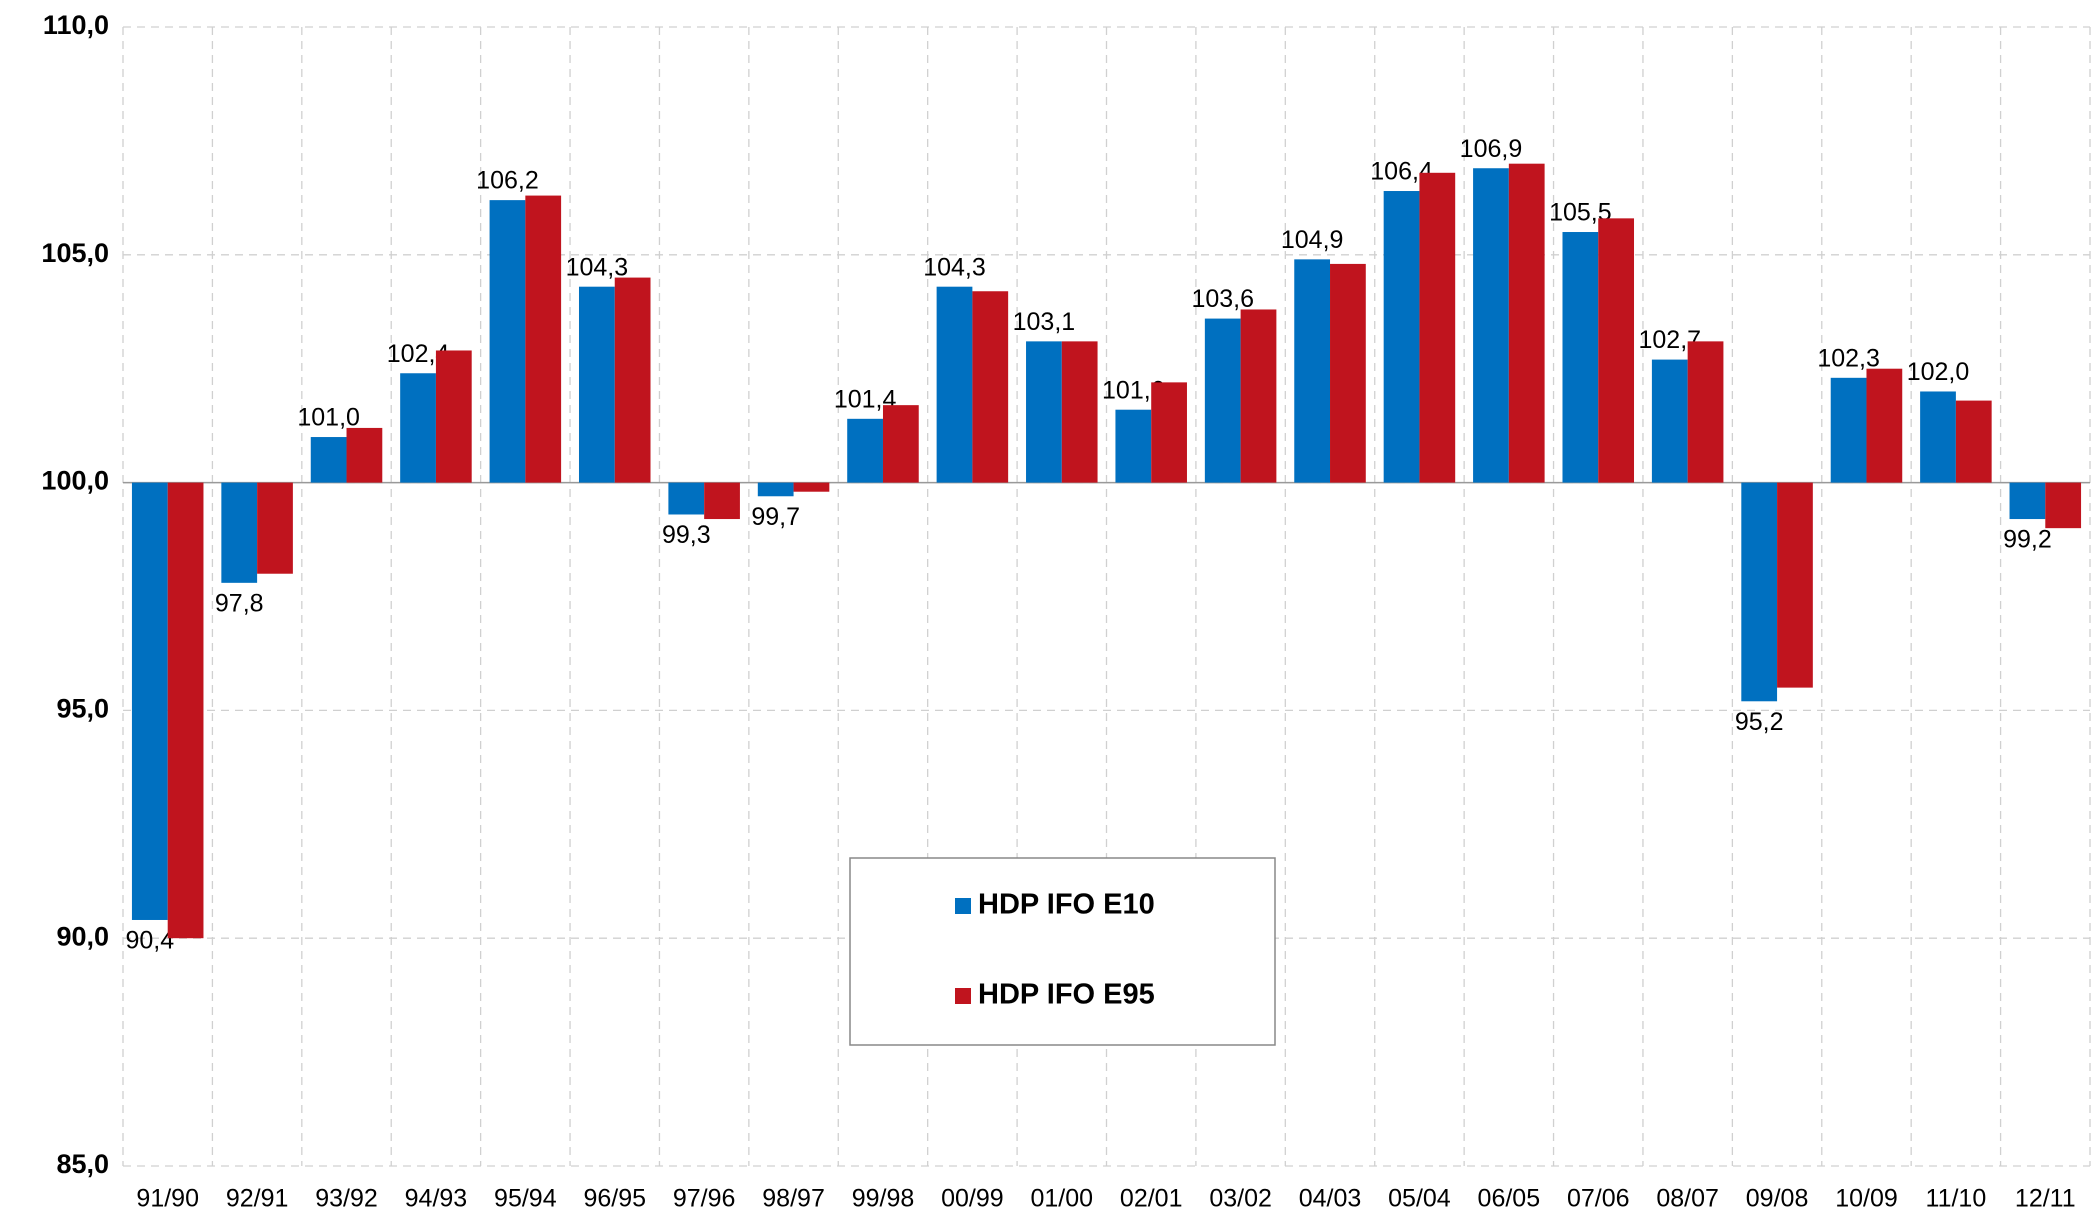 The image size is (2096, 1216). Describe the element at coordinates (257, 1199) in the screenshot. I see `x-tick-label: 92/91` at that location.